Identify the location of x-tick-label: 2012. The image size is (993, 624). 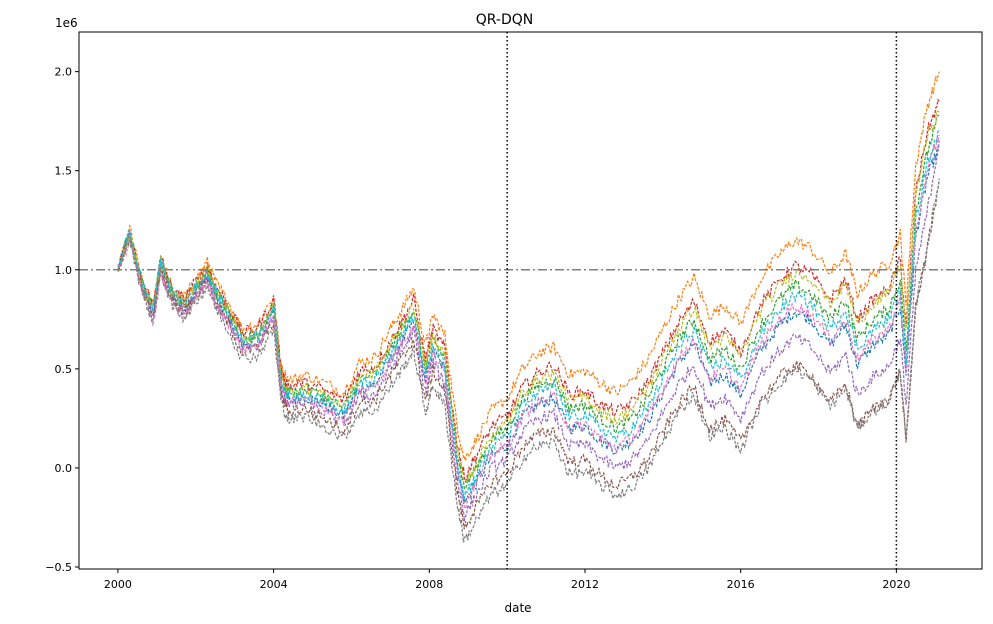
(585, 584).